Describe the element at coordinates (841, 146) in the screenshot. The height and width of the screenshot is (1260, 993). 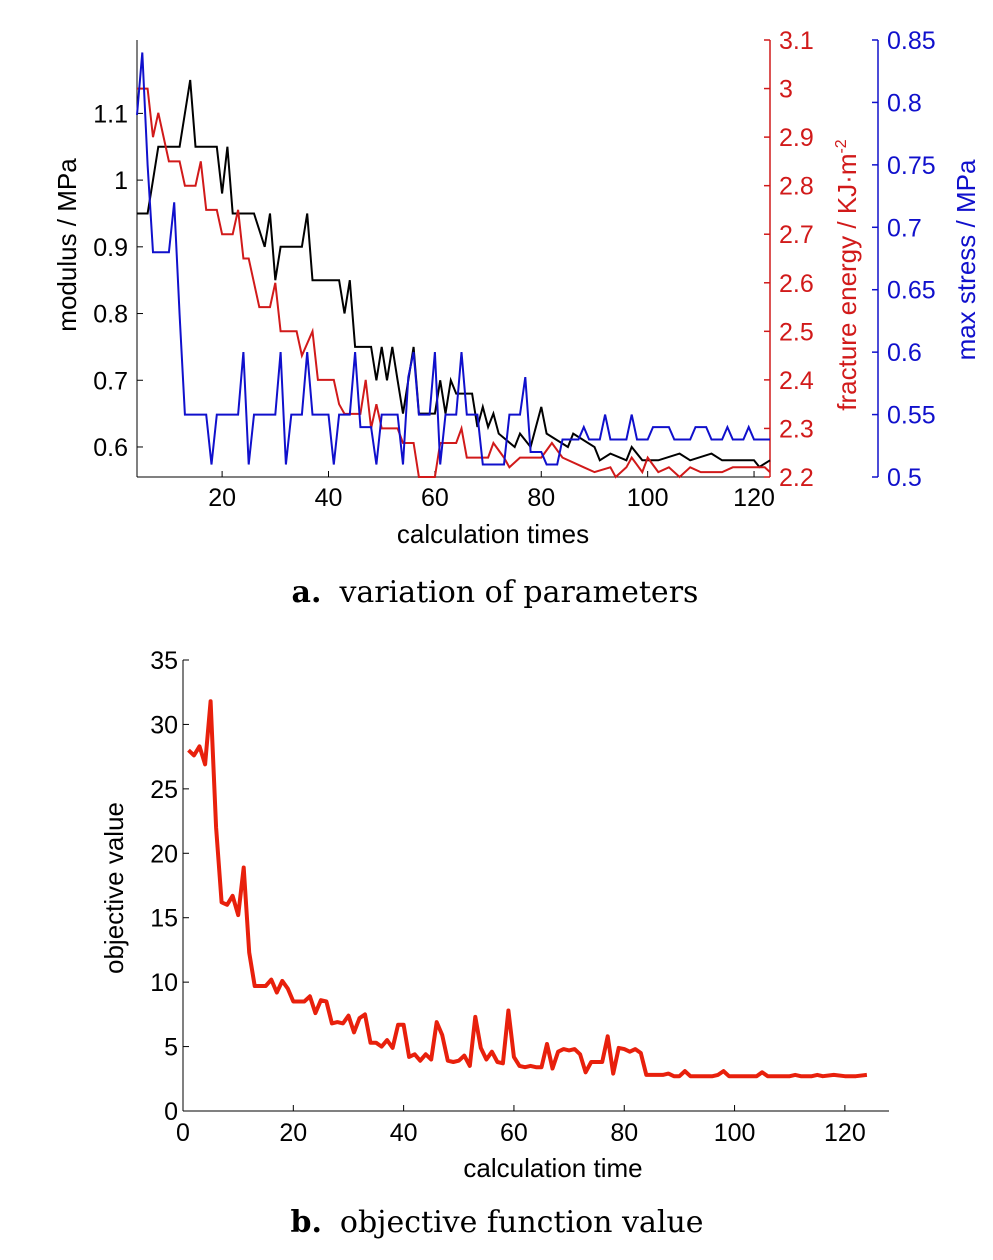
I see `fracture-label-superscript: -2` at that location.